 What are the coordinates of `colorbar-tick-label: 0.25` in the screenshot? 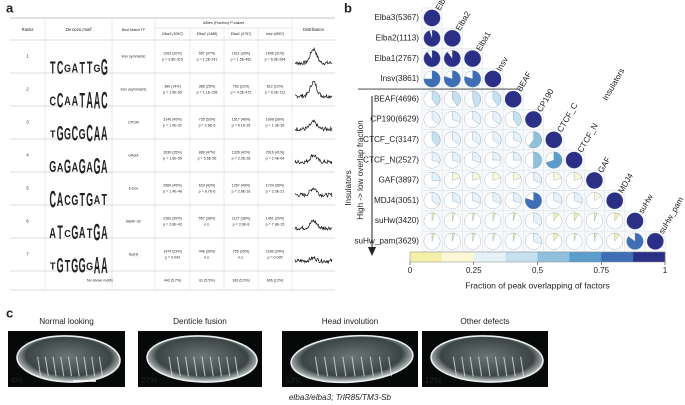 It's located at (474, 270).